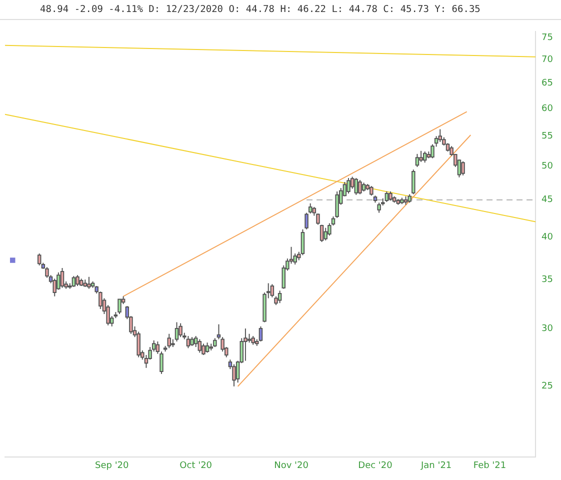  I want to click on x-tick-label: Nov '20, so click(291, 465).